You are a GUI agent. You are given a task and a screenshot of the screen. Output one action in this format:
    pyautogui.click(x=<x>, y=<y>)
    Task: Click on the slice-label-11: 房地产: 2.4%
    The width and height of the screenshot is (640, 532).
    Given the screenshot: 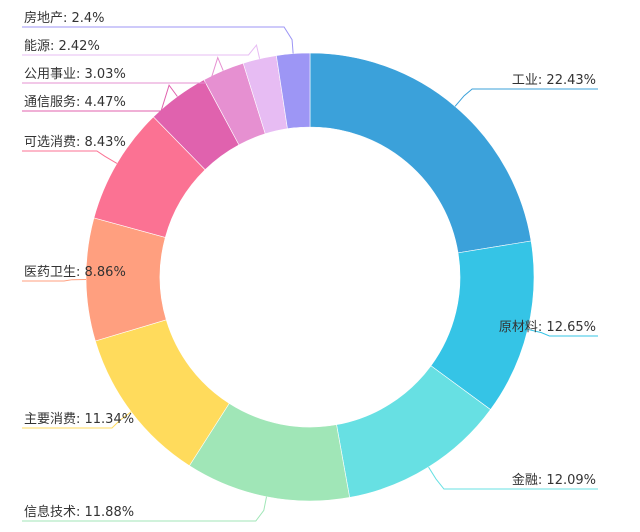 What is the action you would take?
    pyautogui.click(x=64, y=18)
    